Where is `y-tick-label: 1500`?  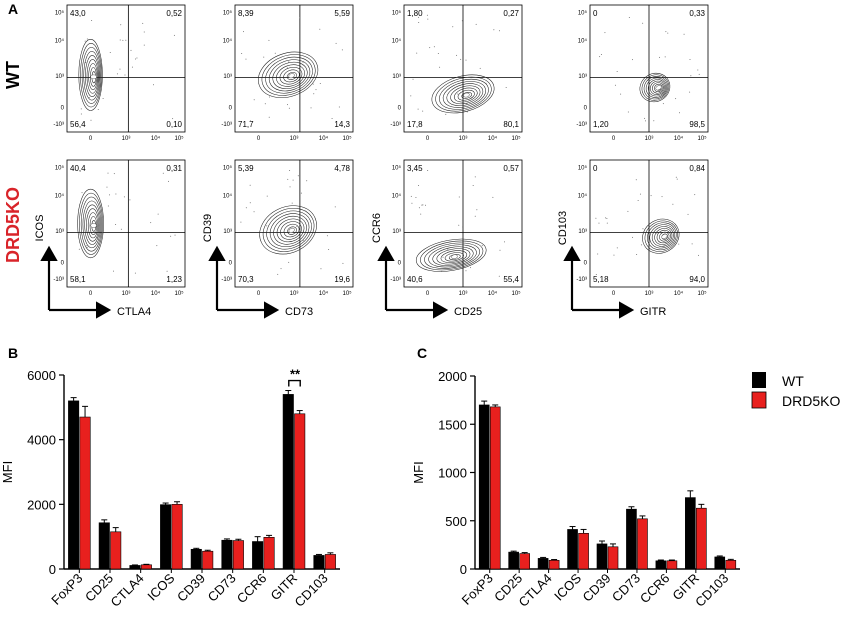 y-tick-label: 1500 is located at coordinates (452, 424).